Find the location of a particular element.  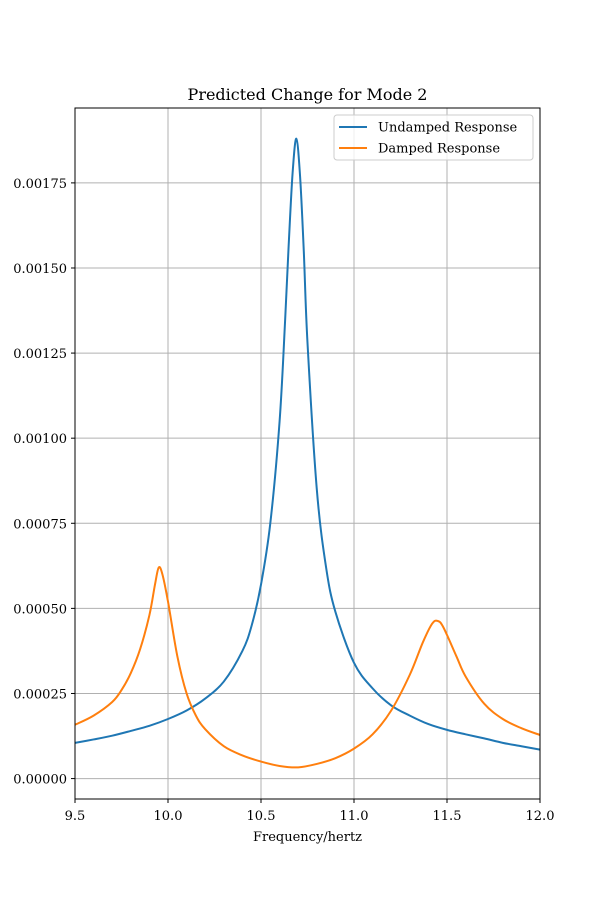

y-tick-label: 0.00075 is located at coordinates (40, 524).